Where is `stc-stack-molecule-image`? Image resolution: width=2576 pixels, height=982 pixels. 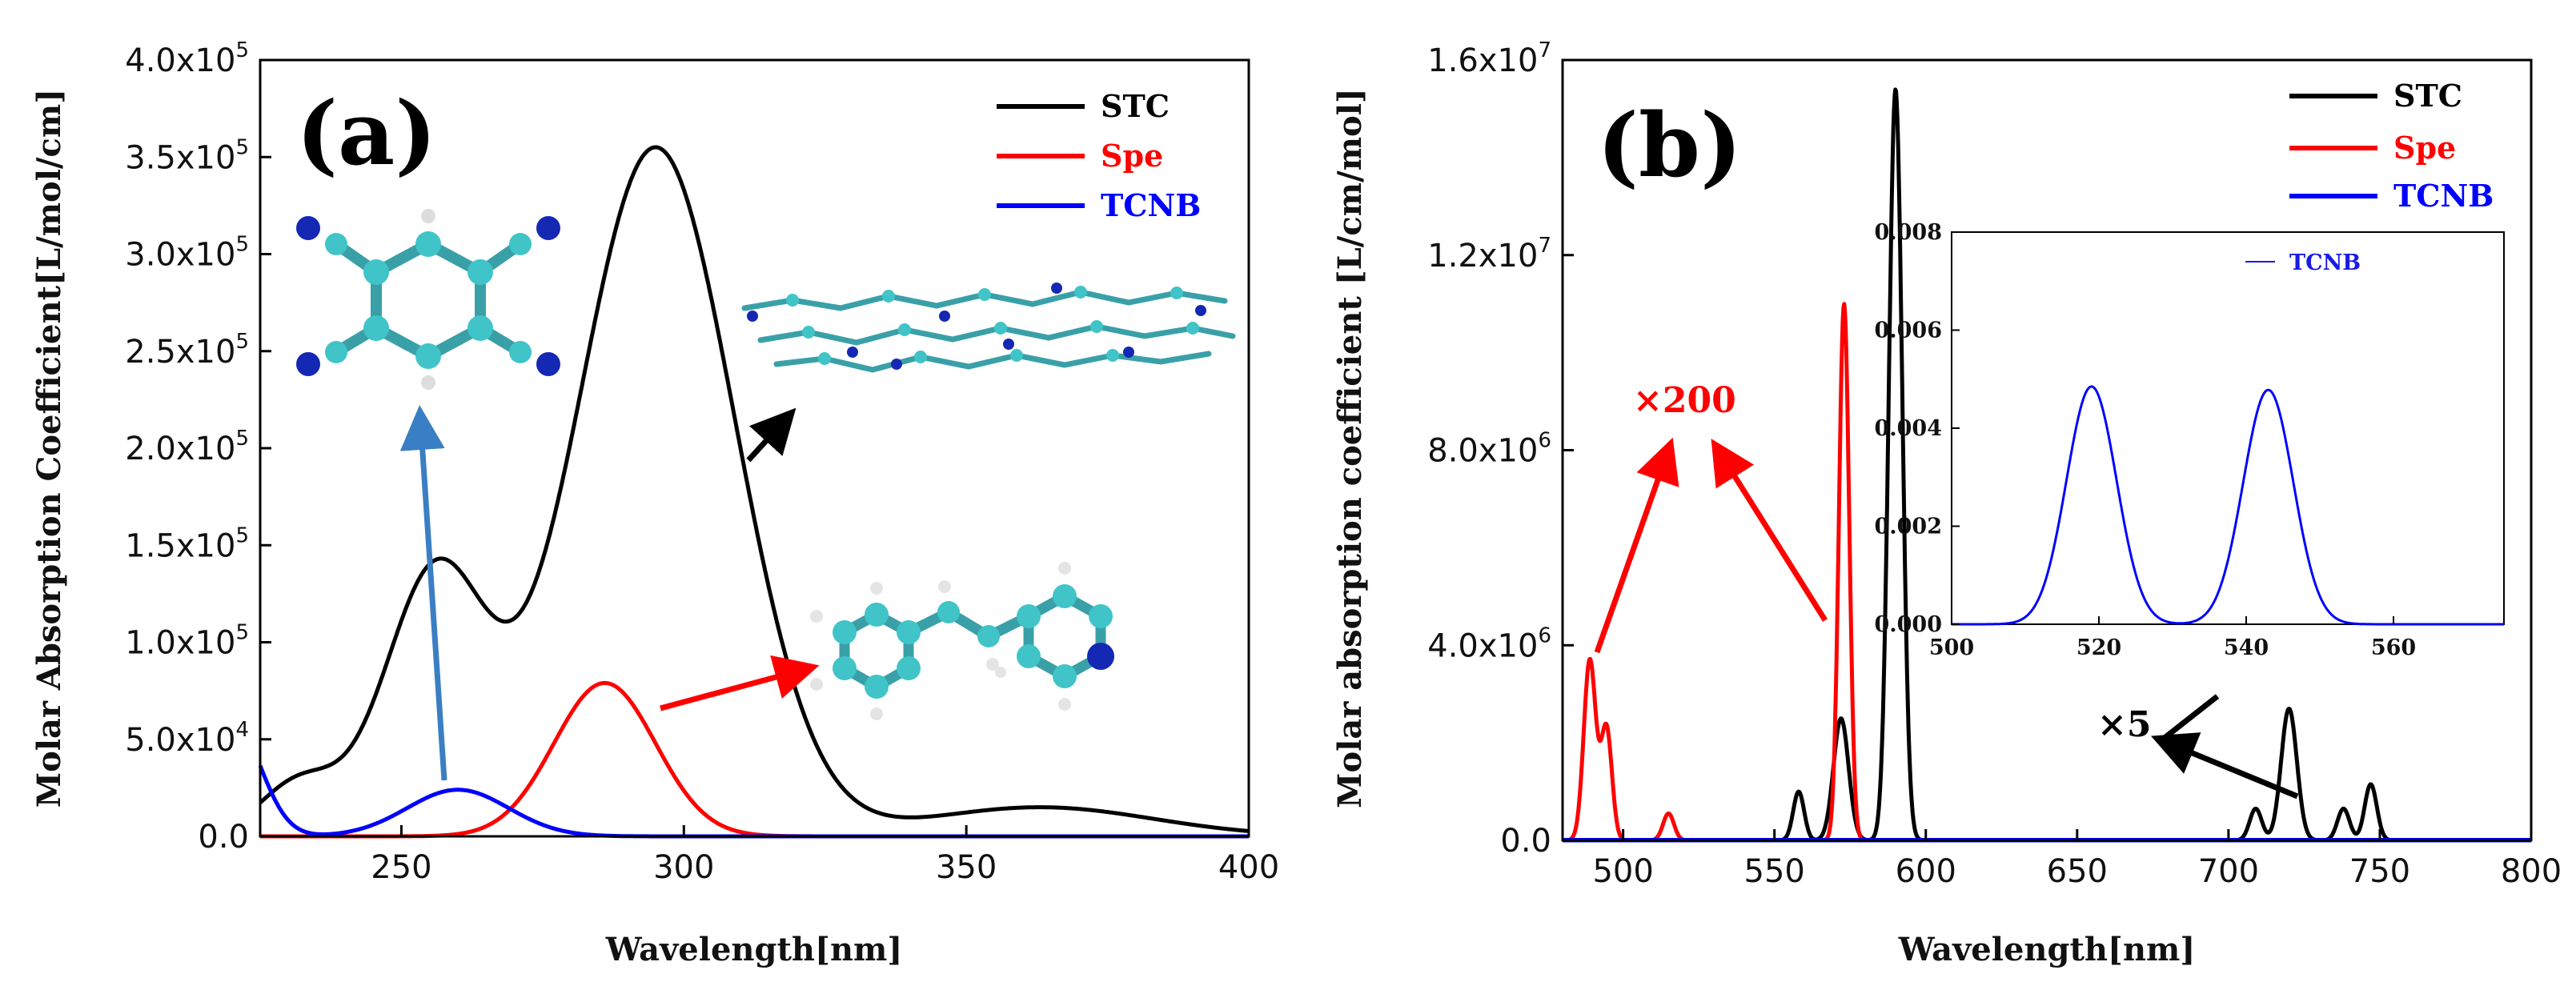
stc-stack-molecule-image is located at coordinates (988, 328).